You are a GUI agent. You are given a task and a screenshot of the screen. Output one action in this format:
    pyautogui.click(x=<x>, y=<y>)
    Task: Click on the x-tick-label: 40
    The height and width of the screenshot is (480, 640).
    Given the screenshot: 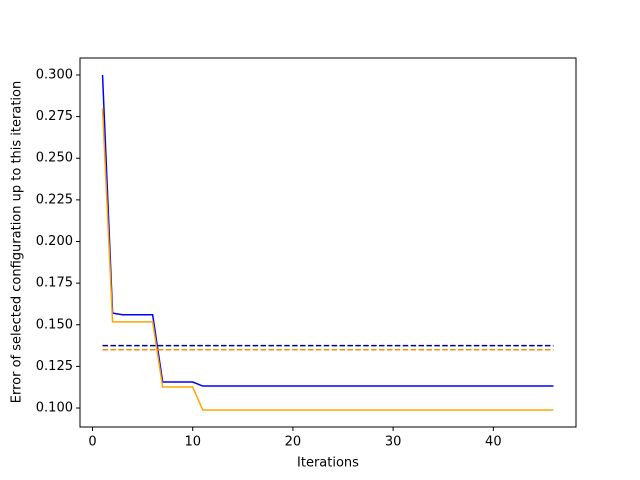 What is the action you would take?
    pyautogui.click(x=493, y=442)
    